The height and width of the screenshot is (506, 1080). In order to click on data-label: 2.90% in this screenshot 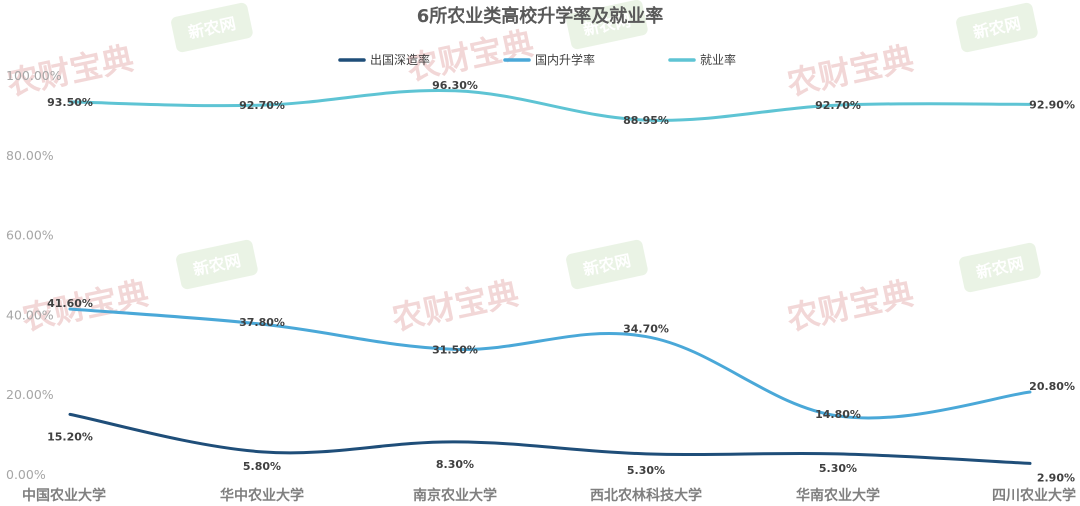, I will do `click(1056, 477)`.